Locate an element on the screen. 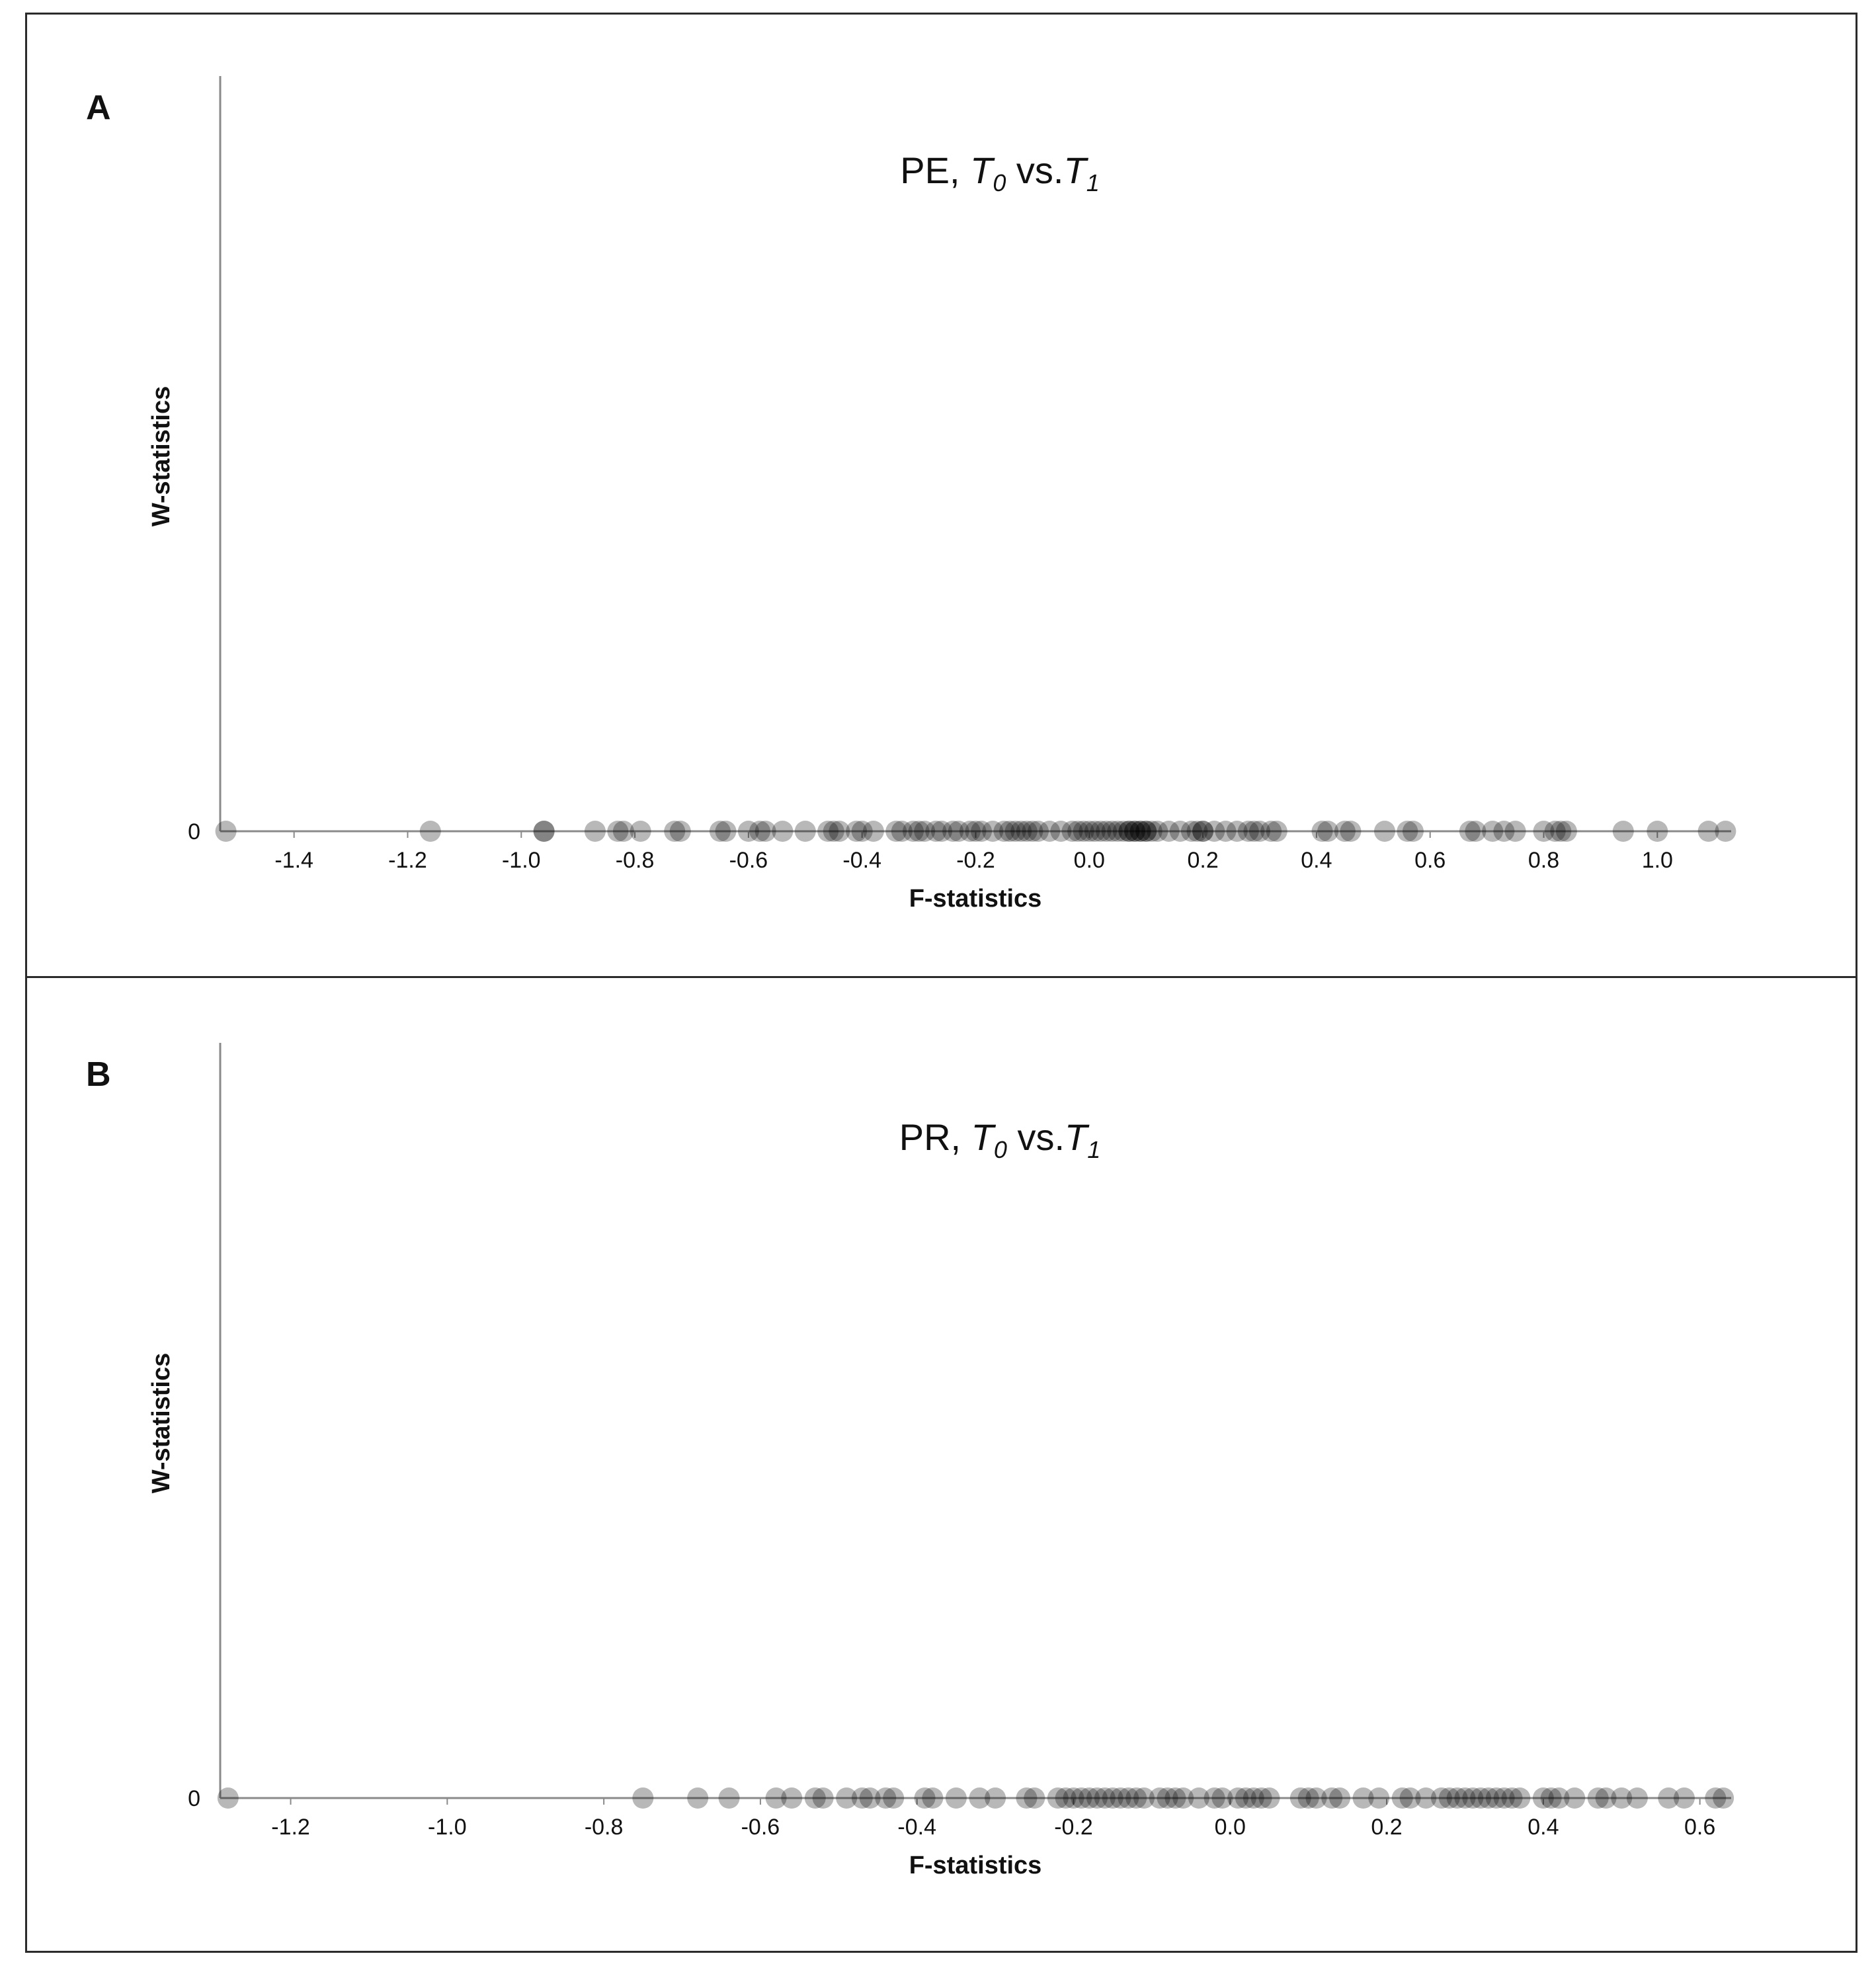 The image size is (1876, 1968). title-var-b: T is located at coordinates (1077, 1137).